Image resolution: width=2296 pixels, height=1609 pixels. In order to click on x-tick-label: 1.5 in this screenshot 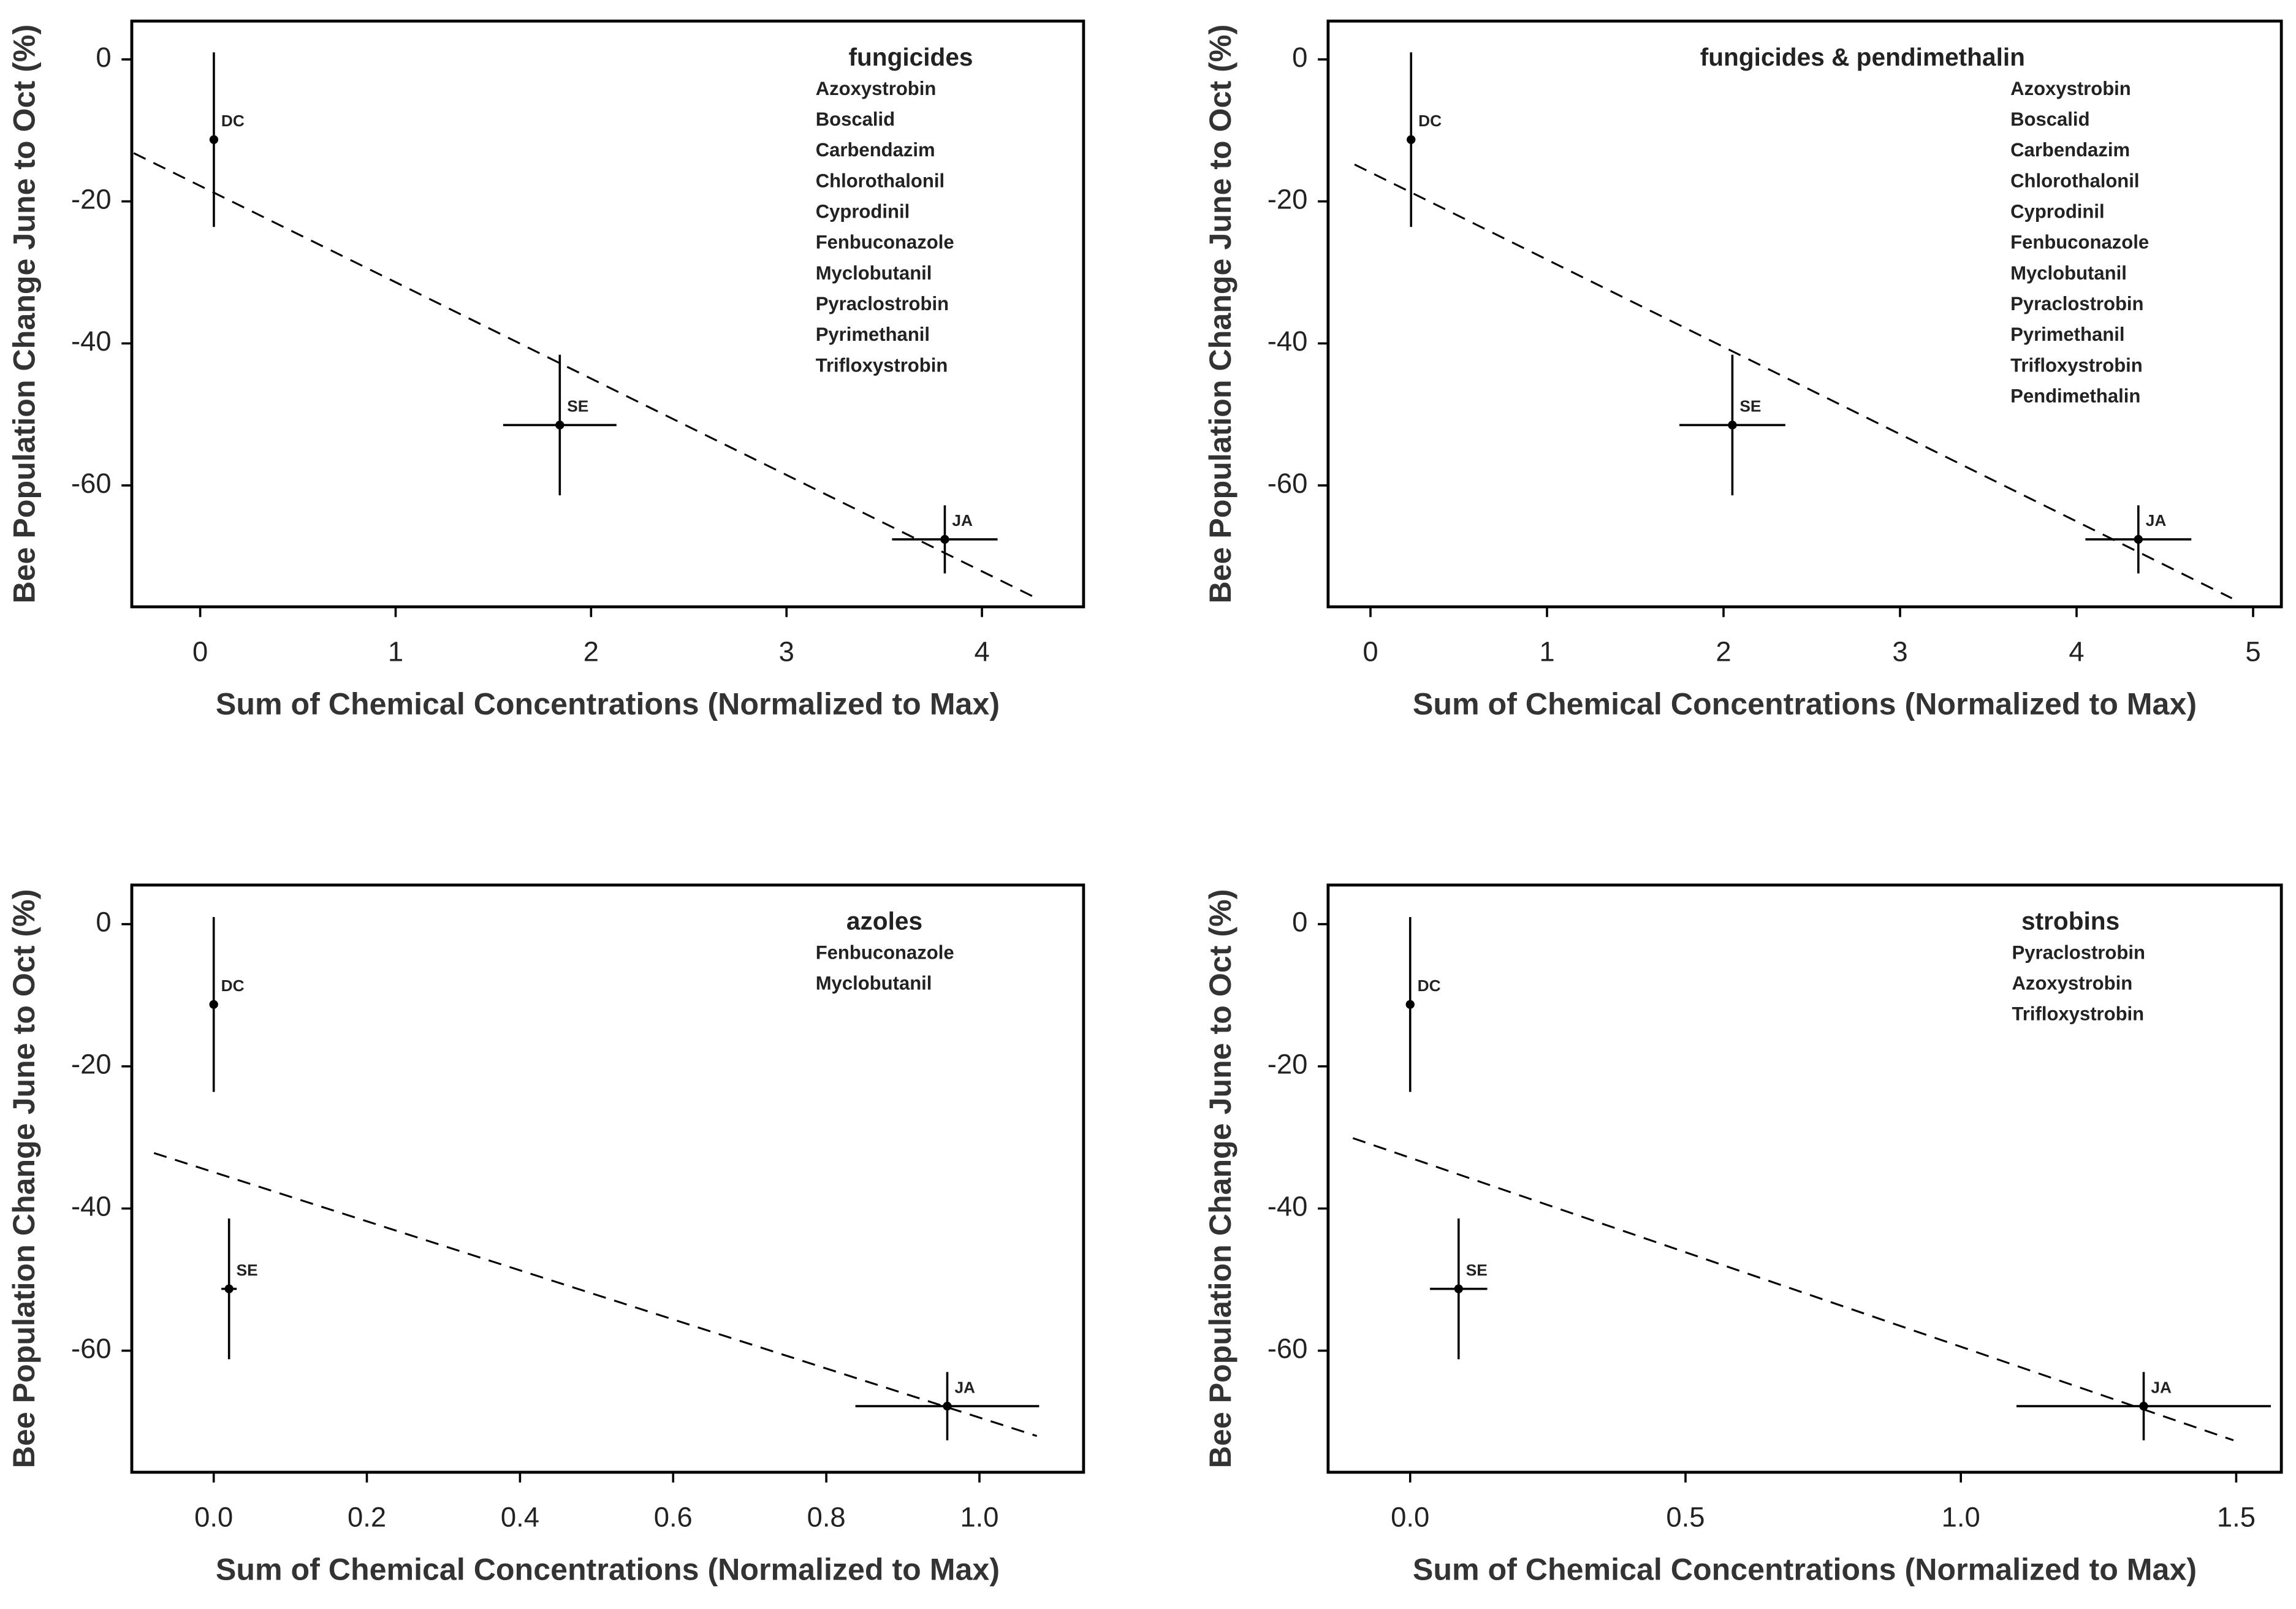, I will do `click(2236, 1516)`.